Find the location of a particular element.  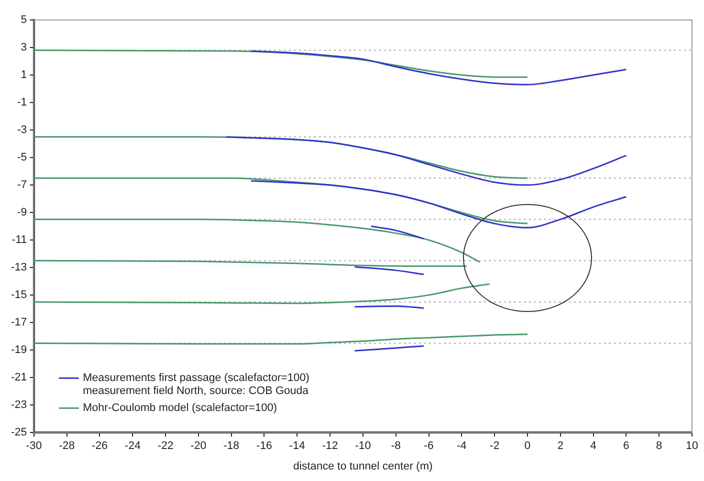

x-tick-label: -16 is located at coordinates (264, 446).